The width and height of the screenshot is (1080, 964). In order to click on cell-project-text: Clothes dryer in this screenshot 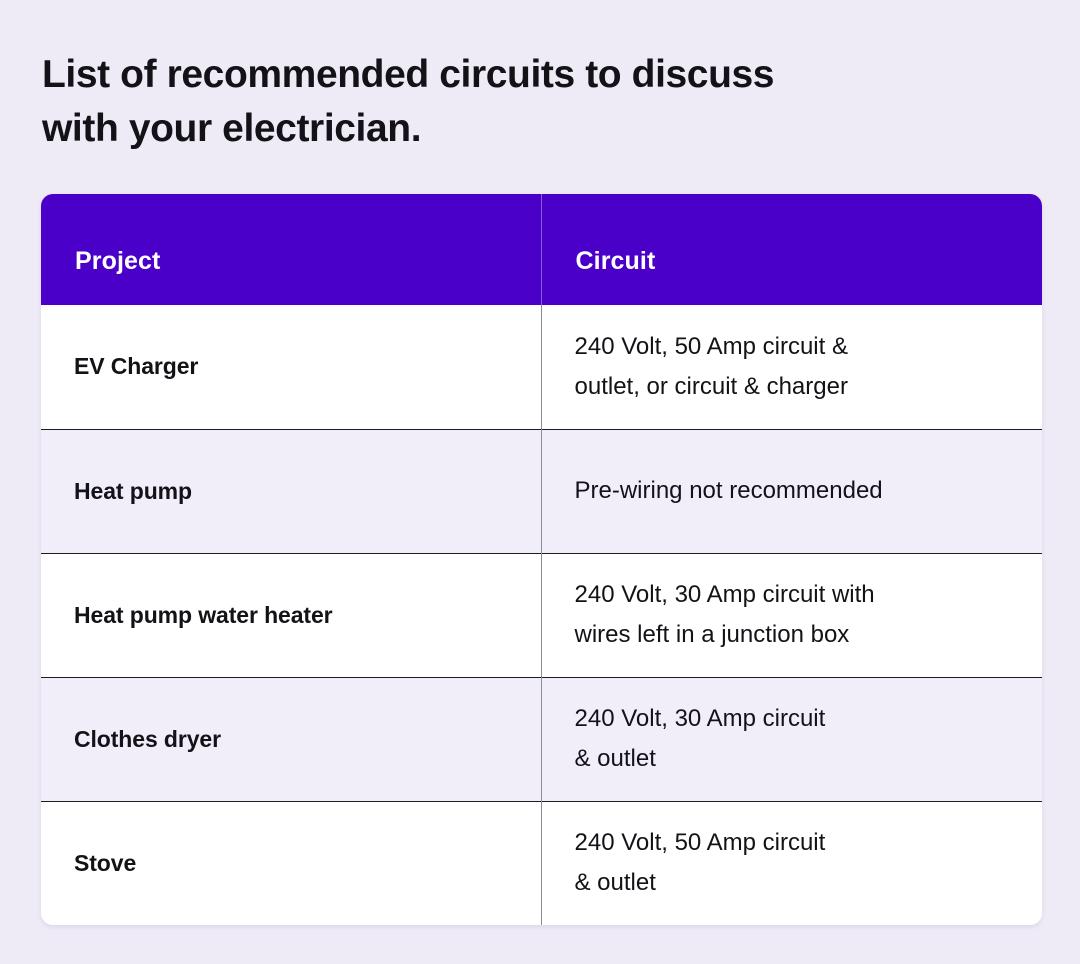, I will do `click(147, 738)`.